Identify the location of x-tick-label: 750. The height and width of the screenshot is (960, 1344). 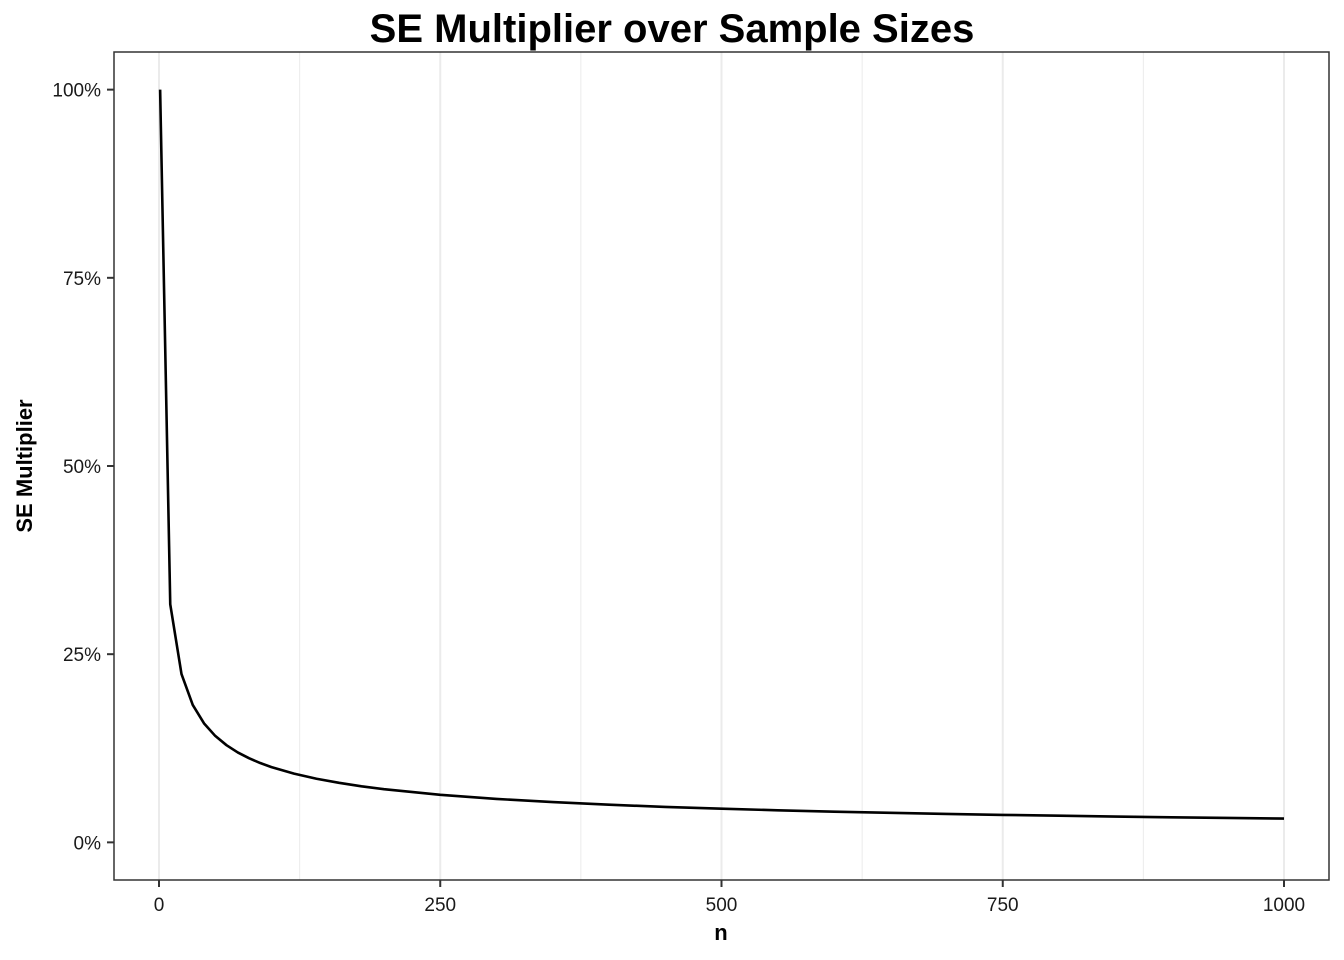
(1003, 905).